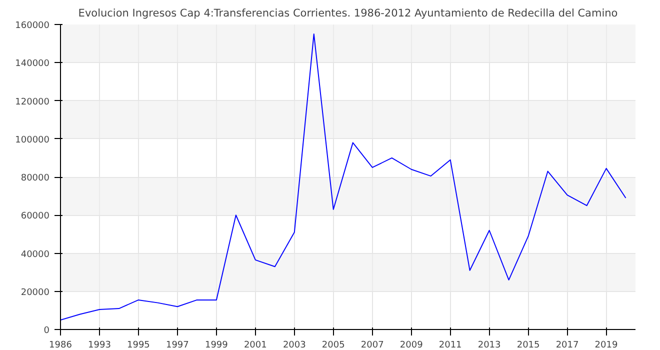 This screenshot has height=350, width=660. I want to click on x-tick-label: 2007, so click(372, 345).